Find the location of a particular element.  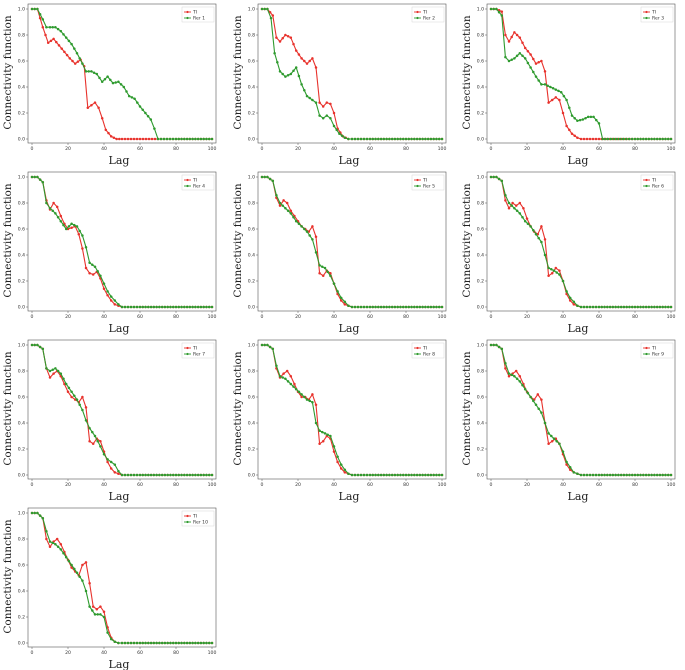

y-tick-label: 0.8 is located at coordinates (480, 36).